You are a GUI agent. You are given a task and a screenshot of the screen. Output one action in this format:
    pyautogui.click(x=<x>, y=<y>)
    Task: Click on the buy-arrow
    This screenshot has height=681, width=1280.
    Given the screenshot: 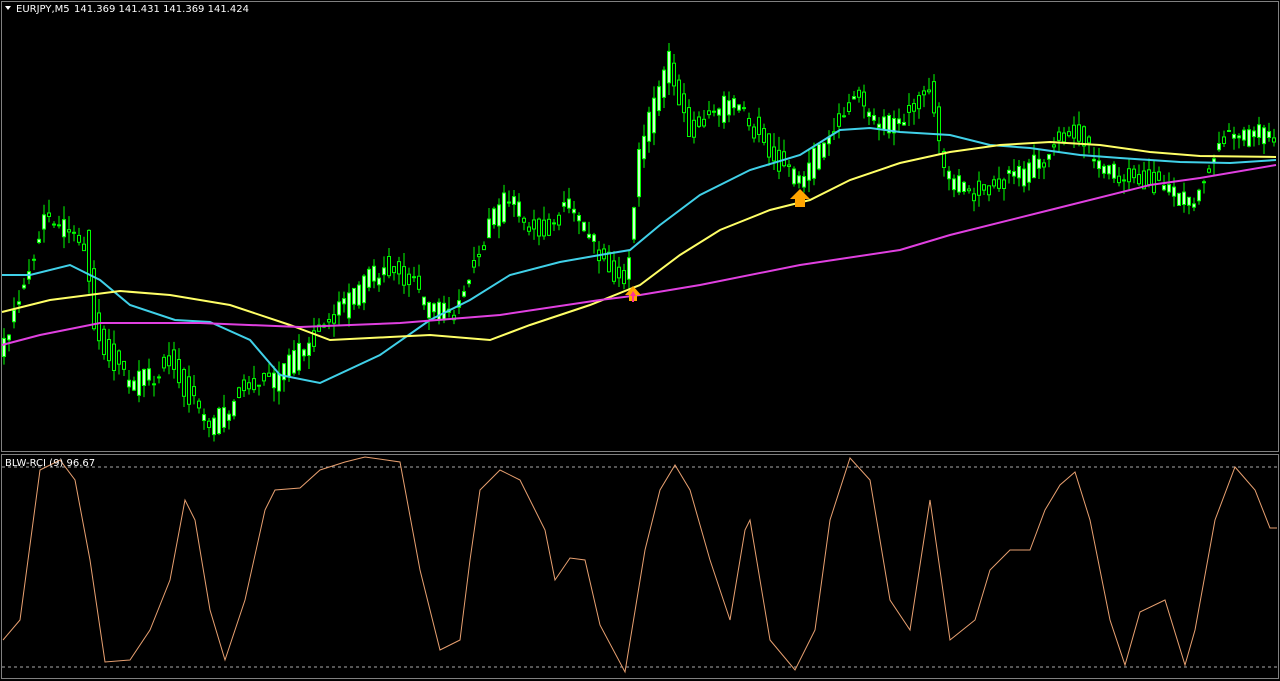 What is the action you would take?
    pyautogui.click(x=800, y=198)
    